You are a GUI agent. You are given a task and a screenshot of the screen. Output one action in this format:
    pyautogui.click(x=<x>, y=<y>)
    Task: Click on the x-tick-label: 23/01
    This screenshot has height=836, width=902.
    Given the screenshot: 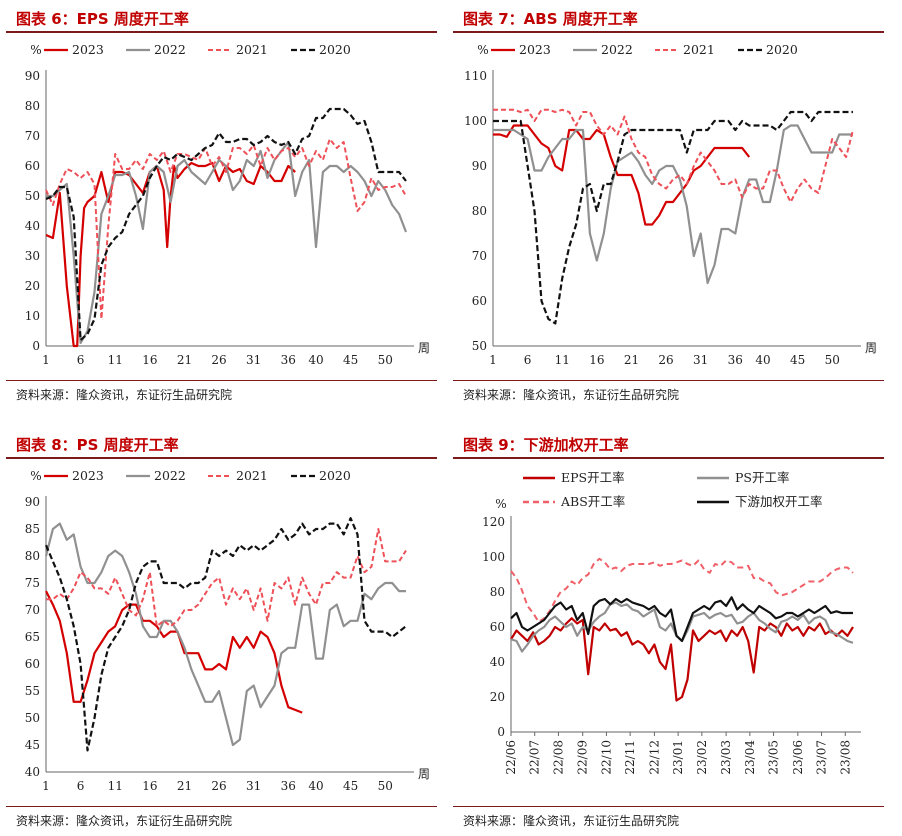 What is the action you would take?
    pyautogui.click(x=678, y=757)
    